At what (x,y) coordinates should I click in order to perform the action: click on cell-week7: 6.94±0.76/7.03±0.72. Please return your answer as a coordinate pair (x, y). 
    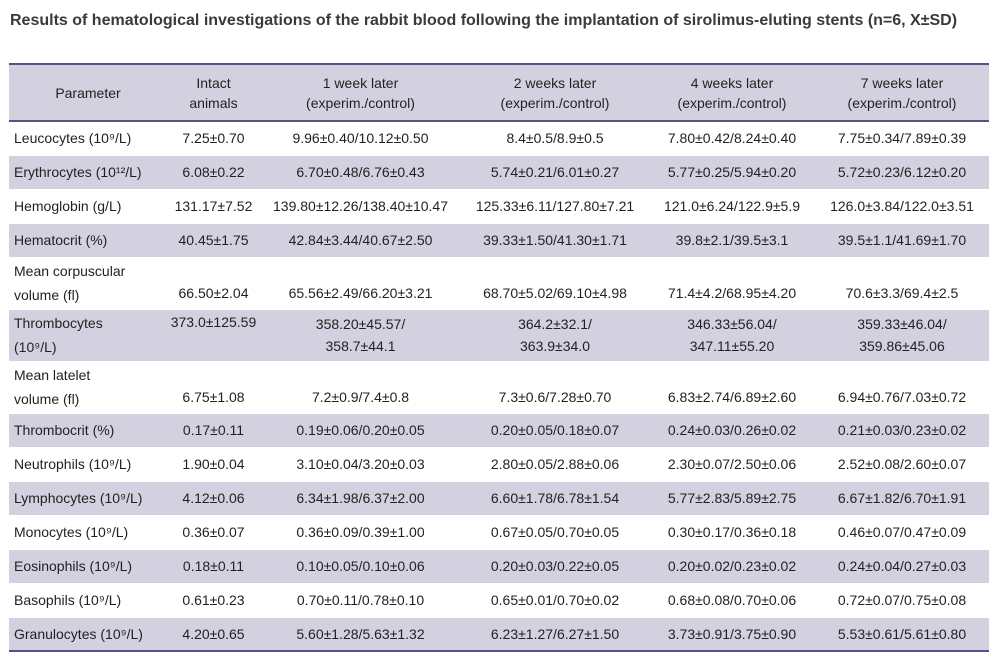
    Looking at the image, I should click on (902, 387).